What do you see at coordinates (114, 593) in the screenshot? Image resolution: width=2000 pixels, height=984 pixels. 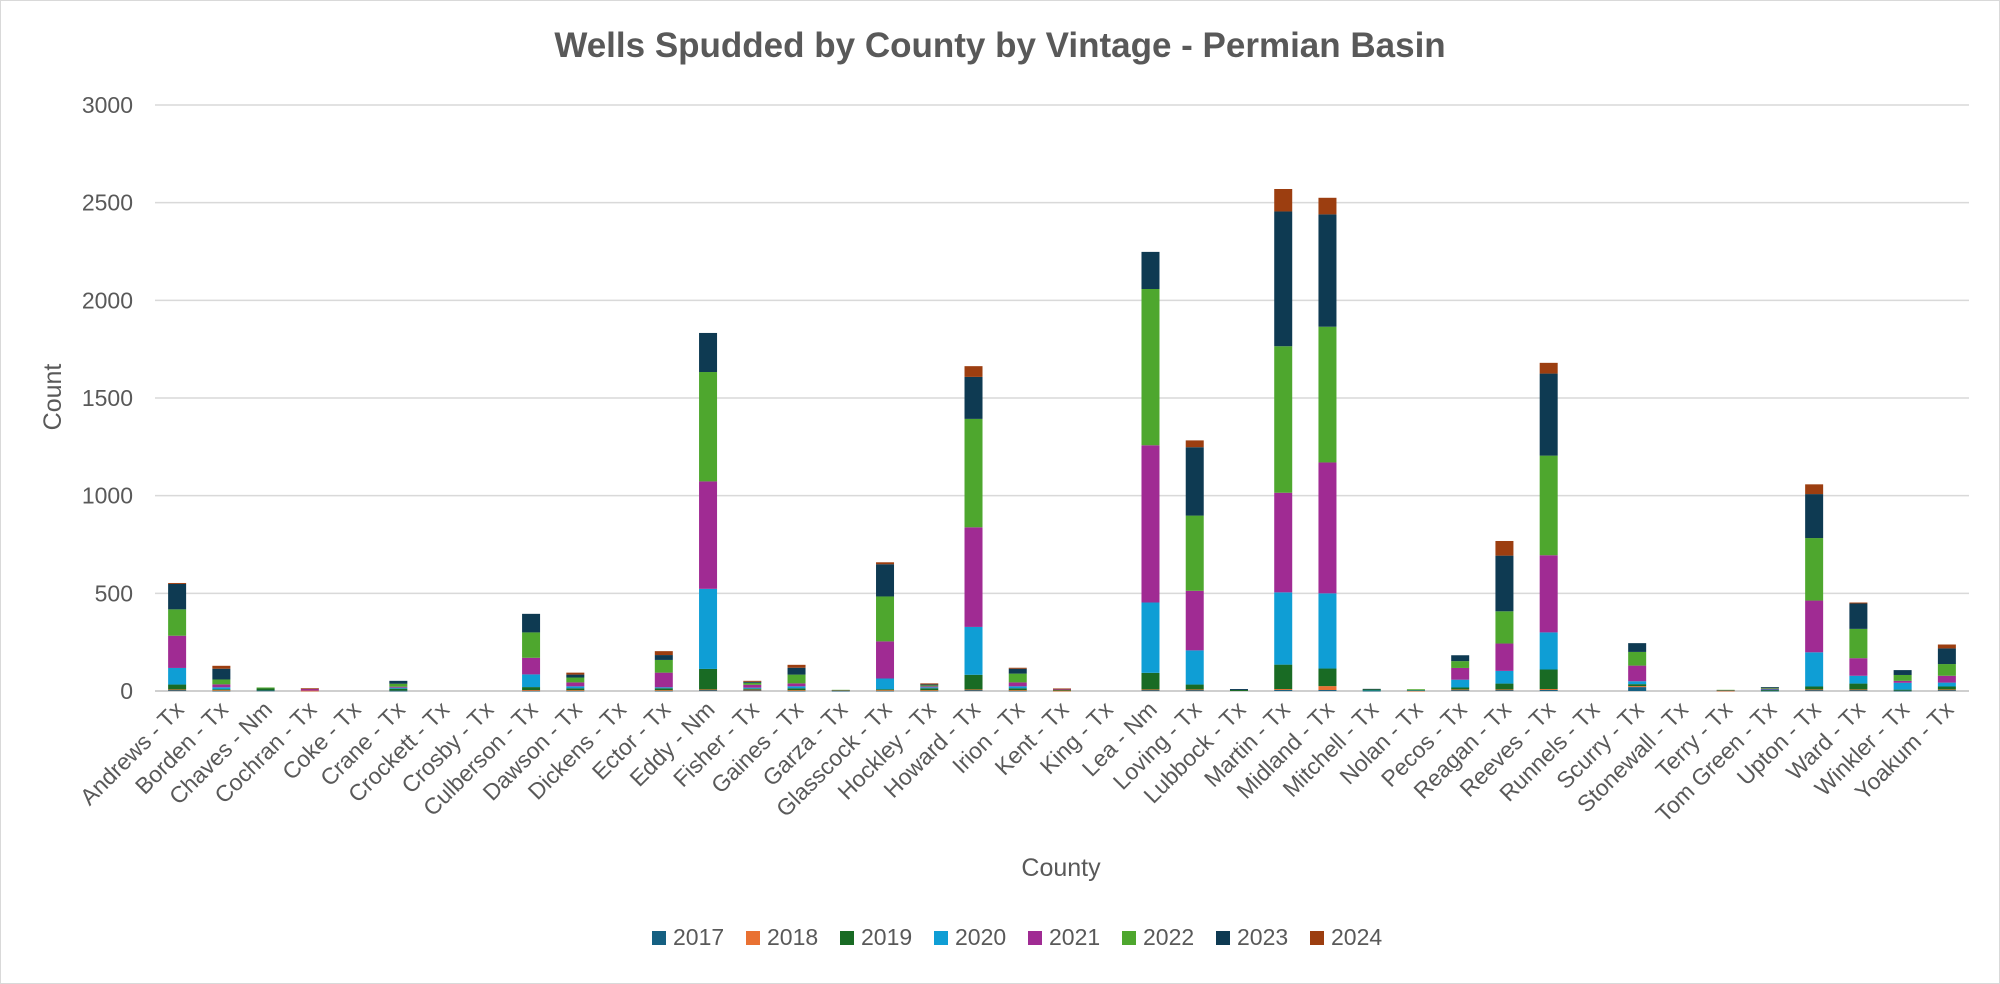 I see `y-tick-label: 500` at bounding box center [114, 593].